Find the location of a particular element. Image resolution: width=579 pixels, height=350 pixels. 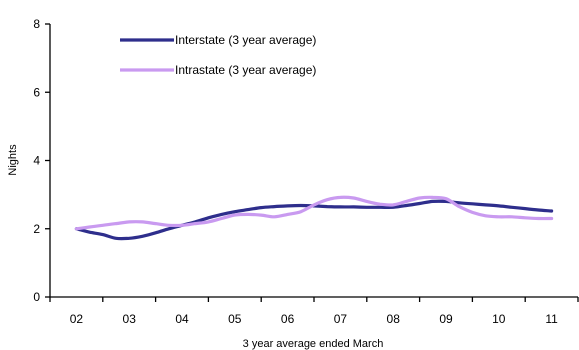

y-tick-label: 6 is located at coordinates (36, 92).